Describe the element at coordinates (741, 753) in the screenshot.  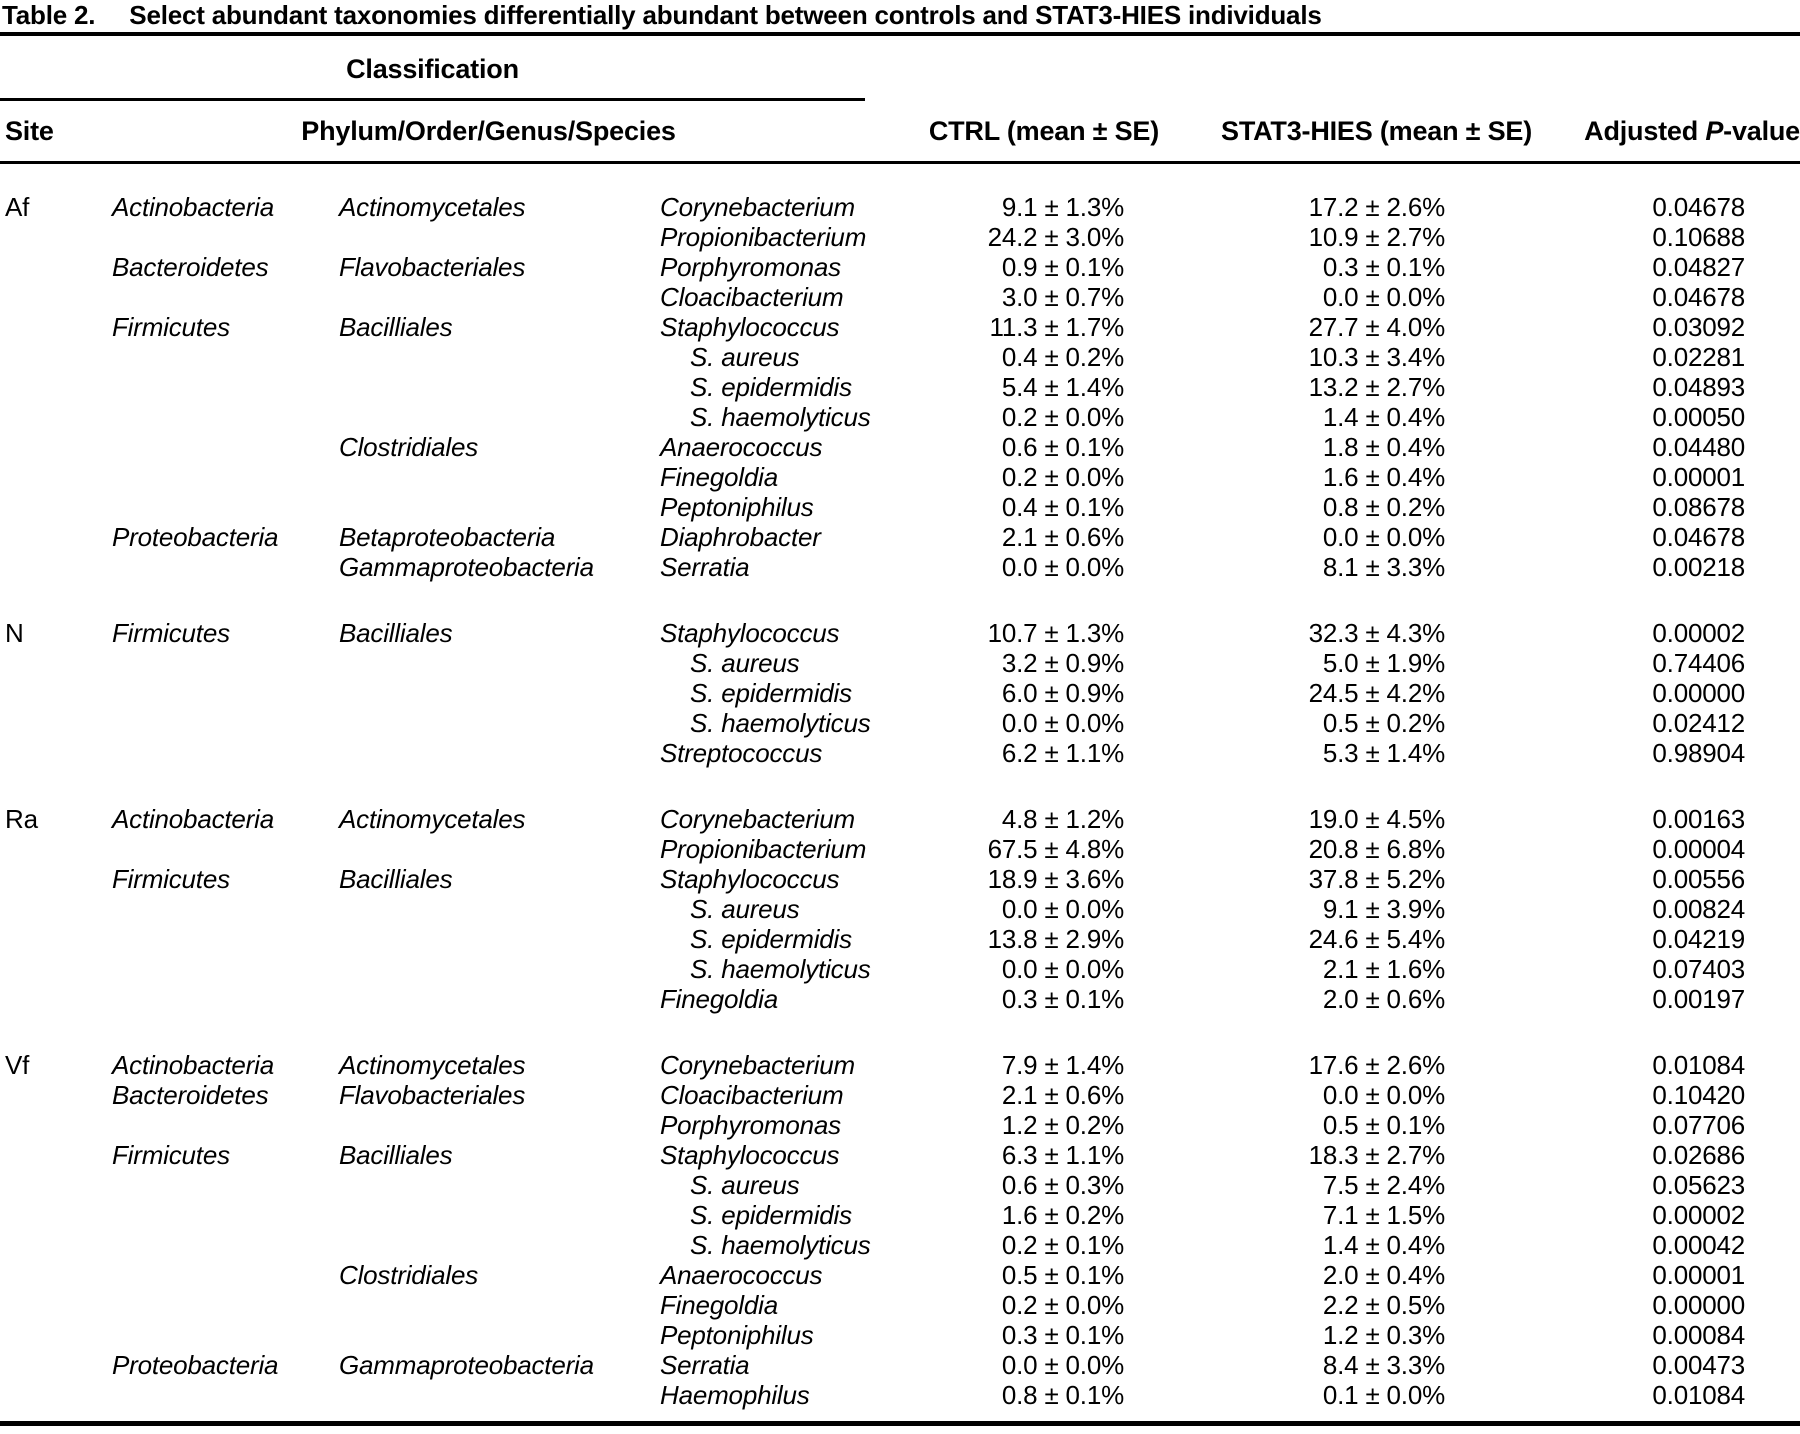
I see `genus-cell: Streptococcus` at that location.